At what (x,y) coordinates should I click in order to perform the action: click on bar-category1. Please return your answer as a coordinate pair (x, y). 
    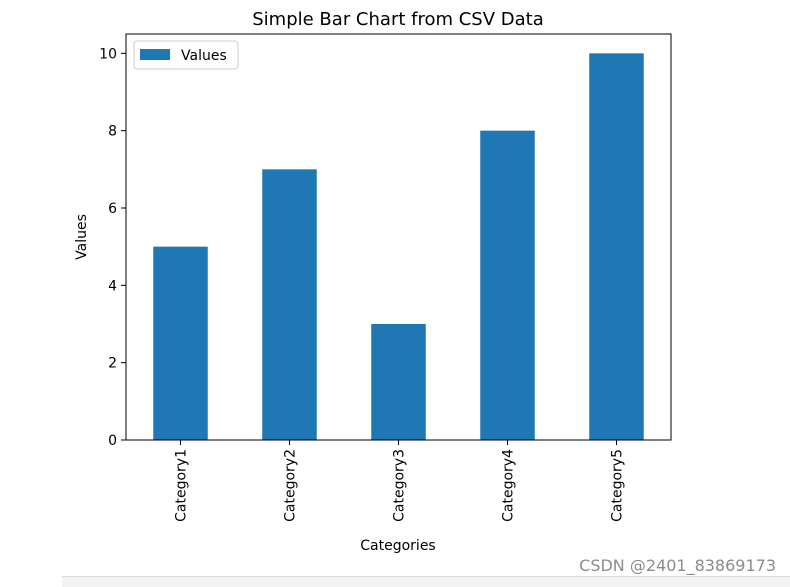
    Looking at the image, I should click on (180, 343).